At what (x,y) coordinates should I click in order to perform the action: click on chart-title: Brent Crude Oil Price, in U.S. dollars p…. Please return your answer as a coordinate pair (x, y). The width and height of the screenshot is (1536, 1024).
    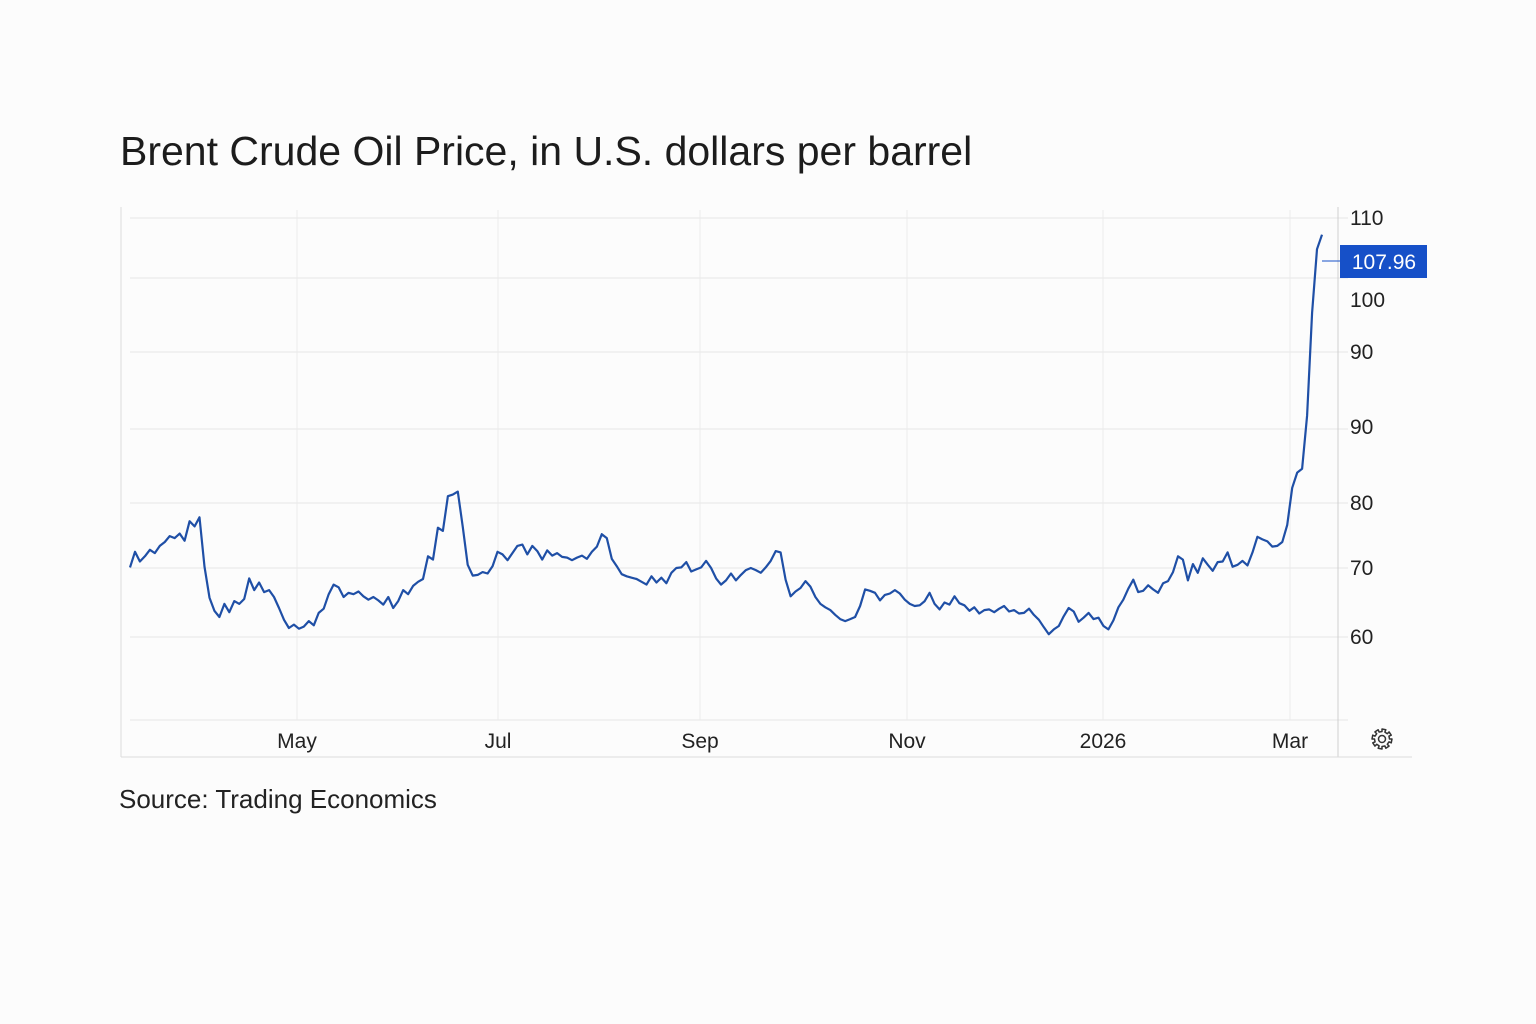
    Looking at the image, I should click on (546, 151).